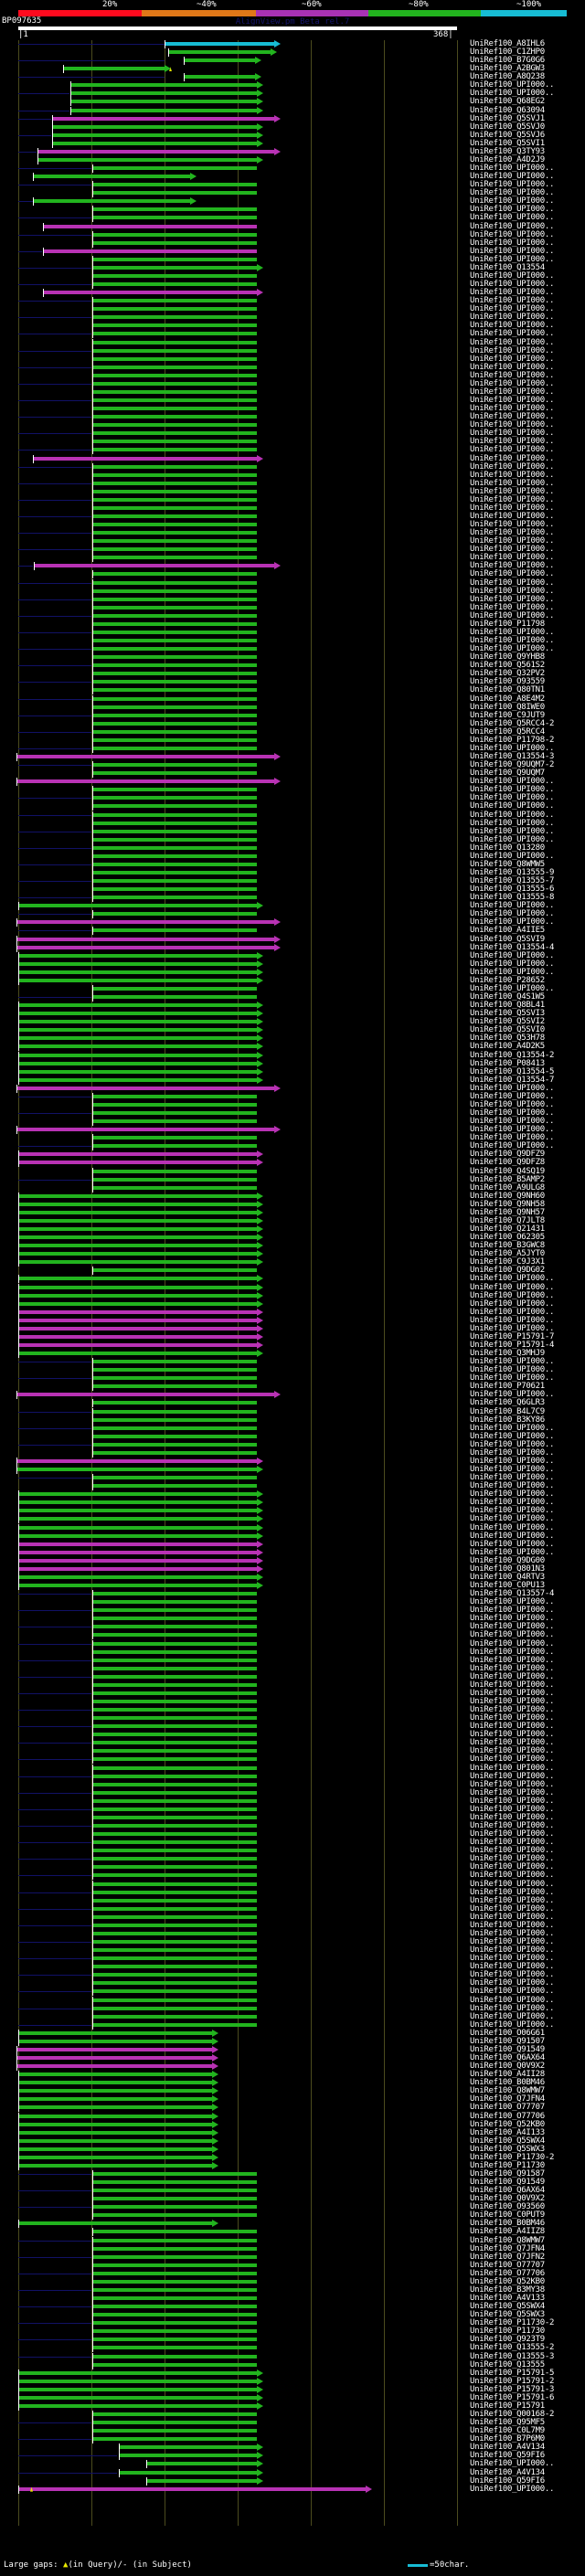 This screenshot has height=2576, width=585. I want to click on hit-label: UniRef100_Q3TY93, so click(508, 151).